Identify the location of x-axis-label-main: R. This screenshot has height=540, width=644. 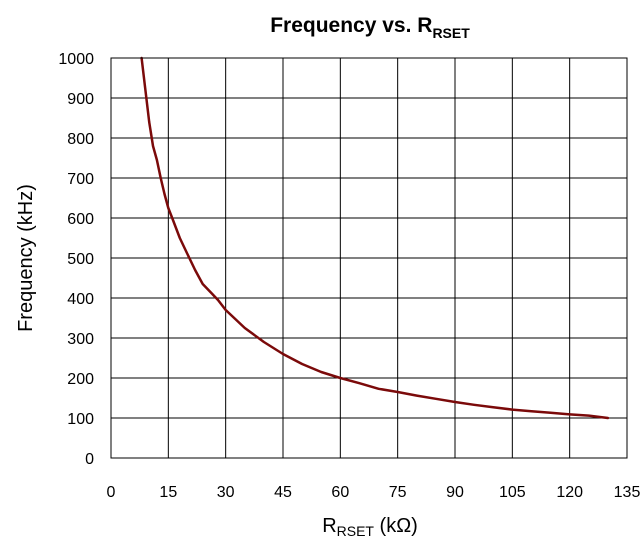
(329, 526).